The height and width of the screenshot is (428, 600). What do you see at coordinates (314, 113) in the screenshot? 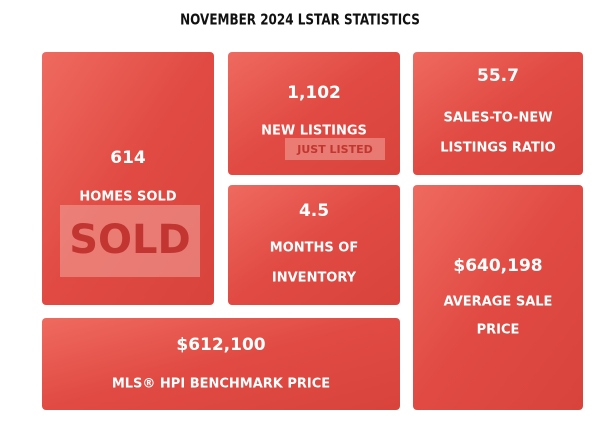
I see `tile: JUST LISTED 1,102 NEW LISTINGS` at bounding box center [314, 113].